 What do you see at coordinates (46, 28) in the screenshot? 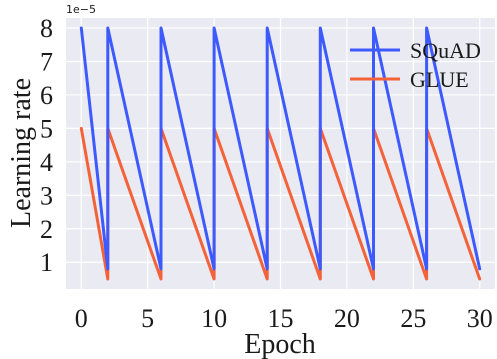
I see `y-tick-label: 8` at bounding box center [46, 28].